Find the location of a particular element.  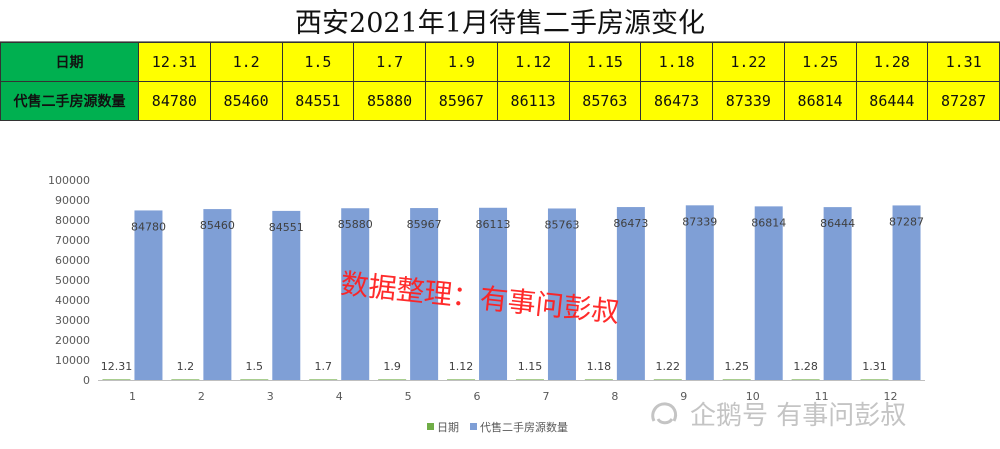

table-cell-date: 1.25 is located at coordinates (820, 62).